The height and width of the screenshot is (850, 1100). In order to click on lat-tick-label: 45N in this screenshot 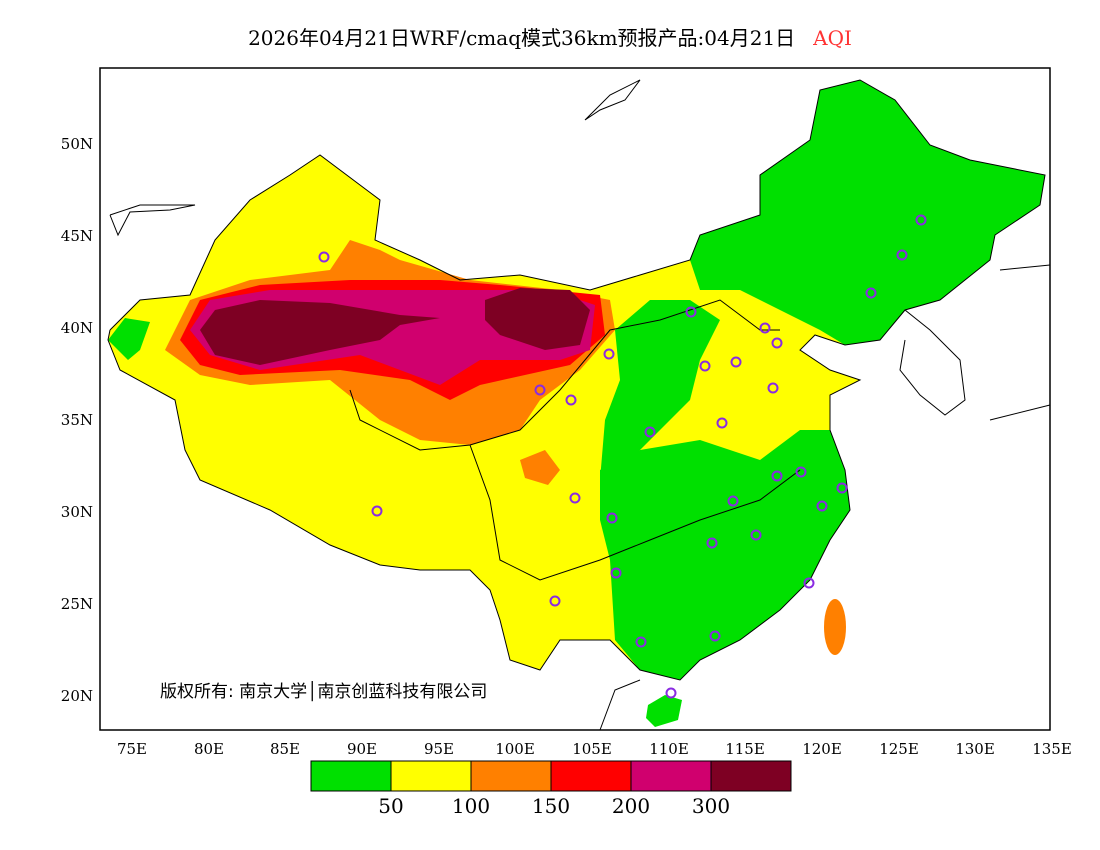, I will do `click(77, 236)`.